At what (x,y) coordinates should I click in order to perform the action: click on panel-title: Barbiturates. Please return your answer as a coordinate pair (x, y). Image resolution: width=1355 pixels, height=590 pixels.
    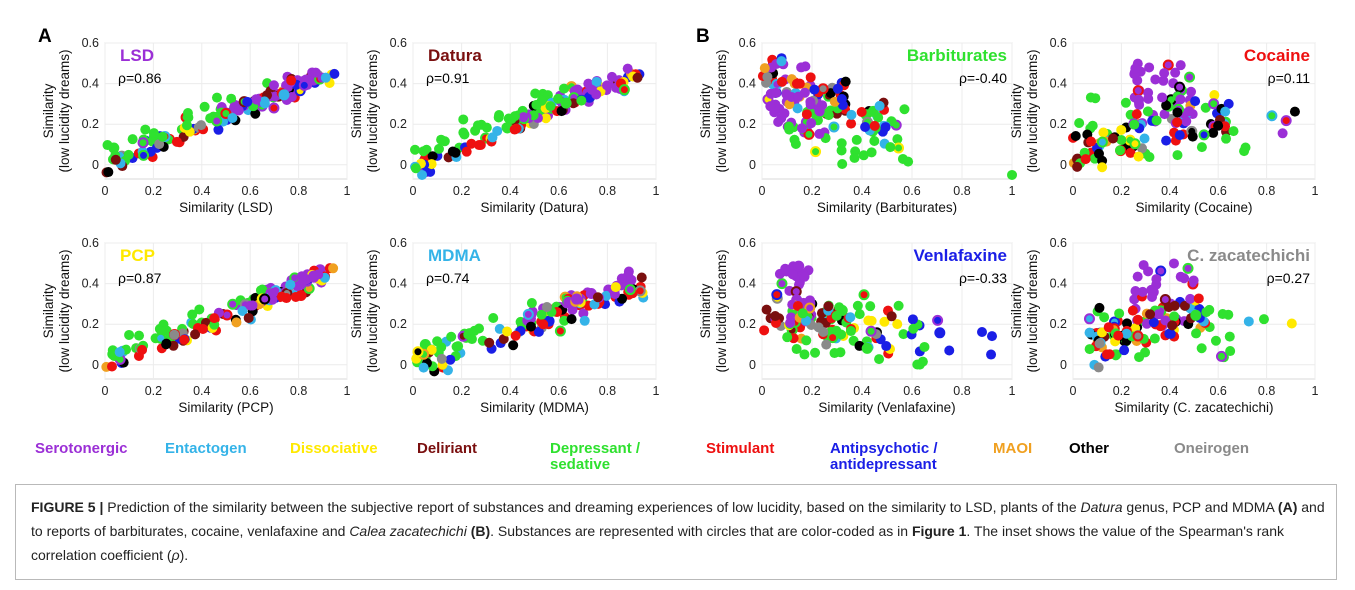
    Looking at the image, I should click on (957, 55).